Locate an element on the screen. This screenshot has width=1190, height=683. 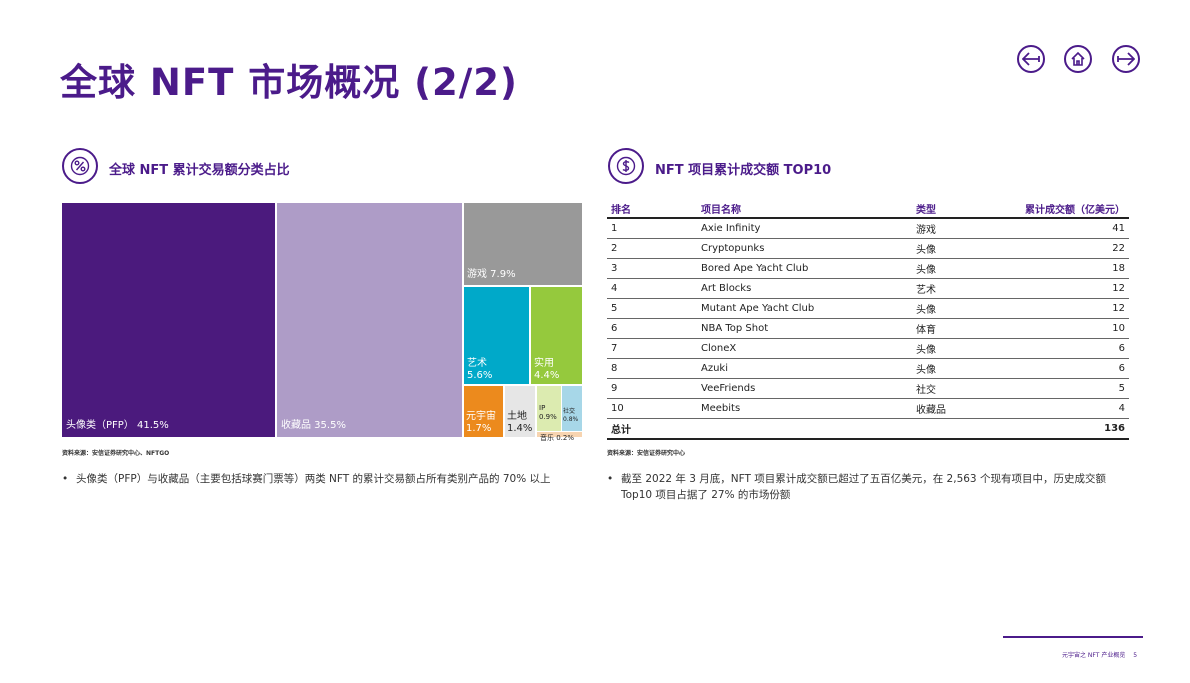
right-section-heading: NFT 项目累计成交额 TOP10 is located at coordinates (743, 170).